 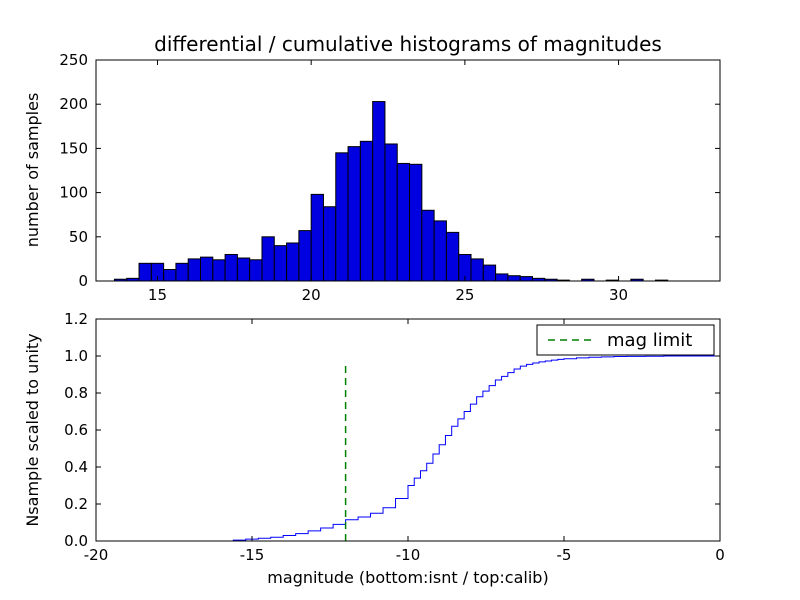 I want to click on y-tick-label: 1.2, so click(x=76, y=319).